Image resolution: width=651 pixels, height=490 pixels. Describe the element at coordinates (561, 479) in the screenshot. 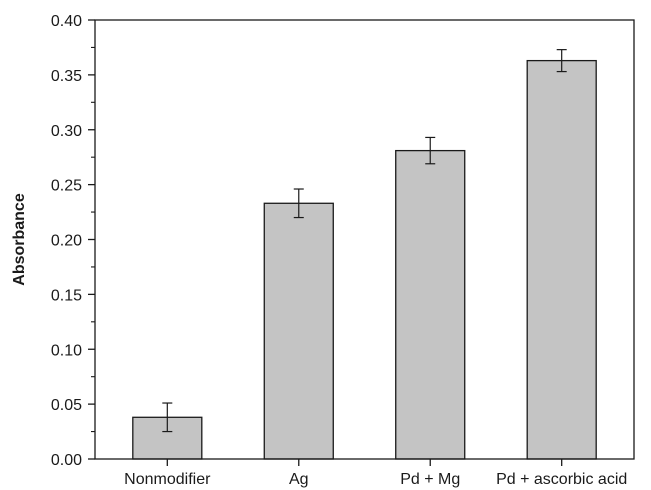

I see `x-tick-label: Pd + ascorbic acid` at that location.